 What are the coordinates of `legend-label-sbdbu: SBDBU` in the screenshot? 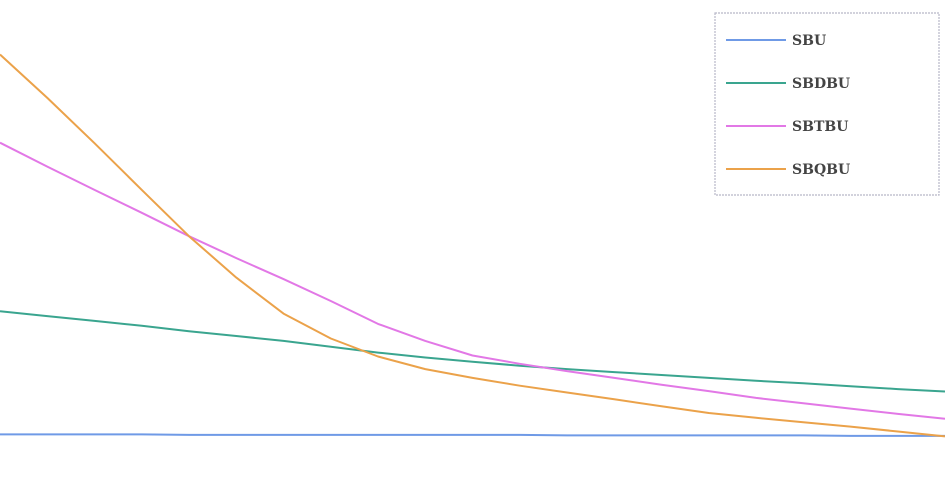 It's located at (821, 84).